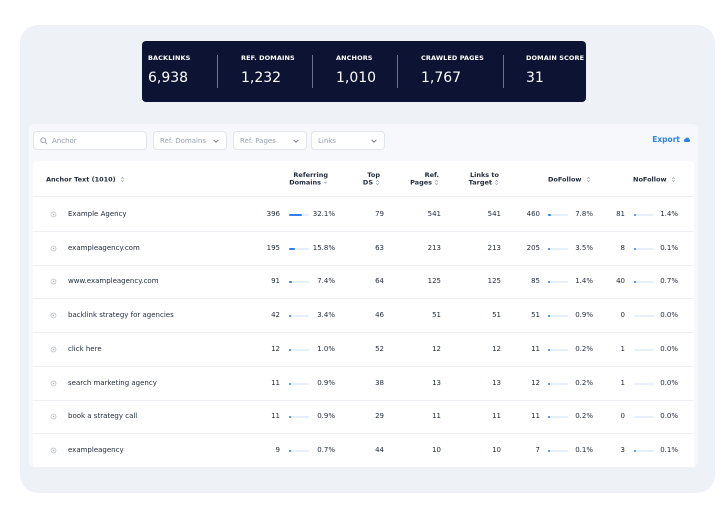 This screenshot has width=728, height=519. I want to click on anchor-text: click here, so click(85, 348).